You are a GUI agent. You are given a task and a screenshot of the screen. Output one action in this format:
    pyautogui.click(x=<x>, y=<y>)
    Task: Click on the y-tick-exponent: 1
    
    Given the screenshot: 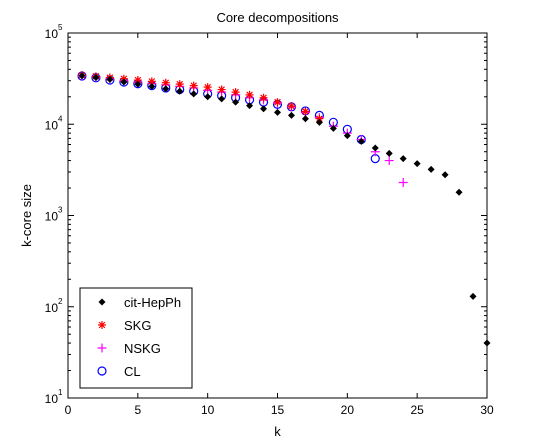 What is the action you would take?
    pyautogui.click(x=60, y=392)
    